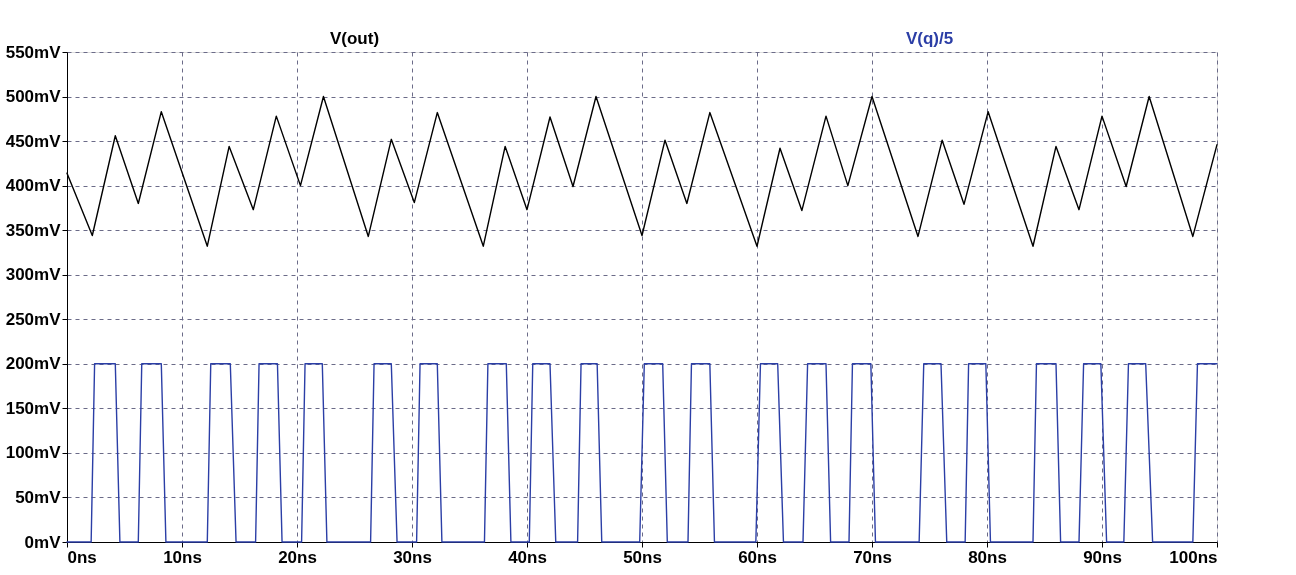 This screenshot has height=575, width=1296. What do you see at coordinates (38, 497) in the screenshot?
I see `y-tick-label: 50mV` at bounding box center [38, 497].